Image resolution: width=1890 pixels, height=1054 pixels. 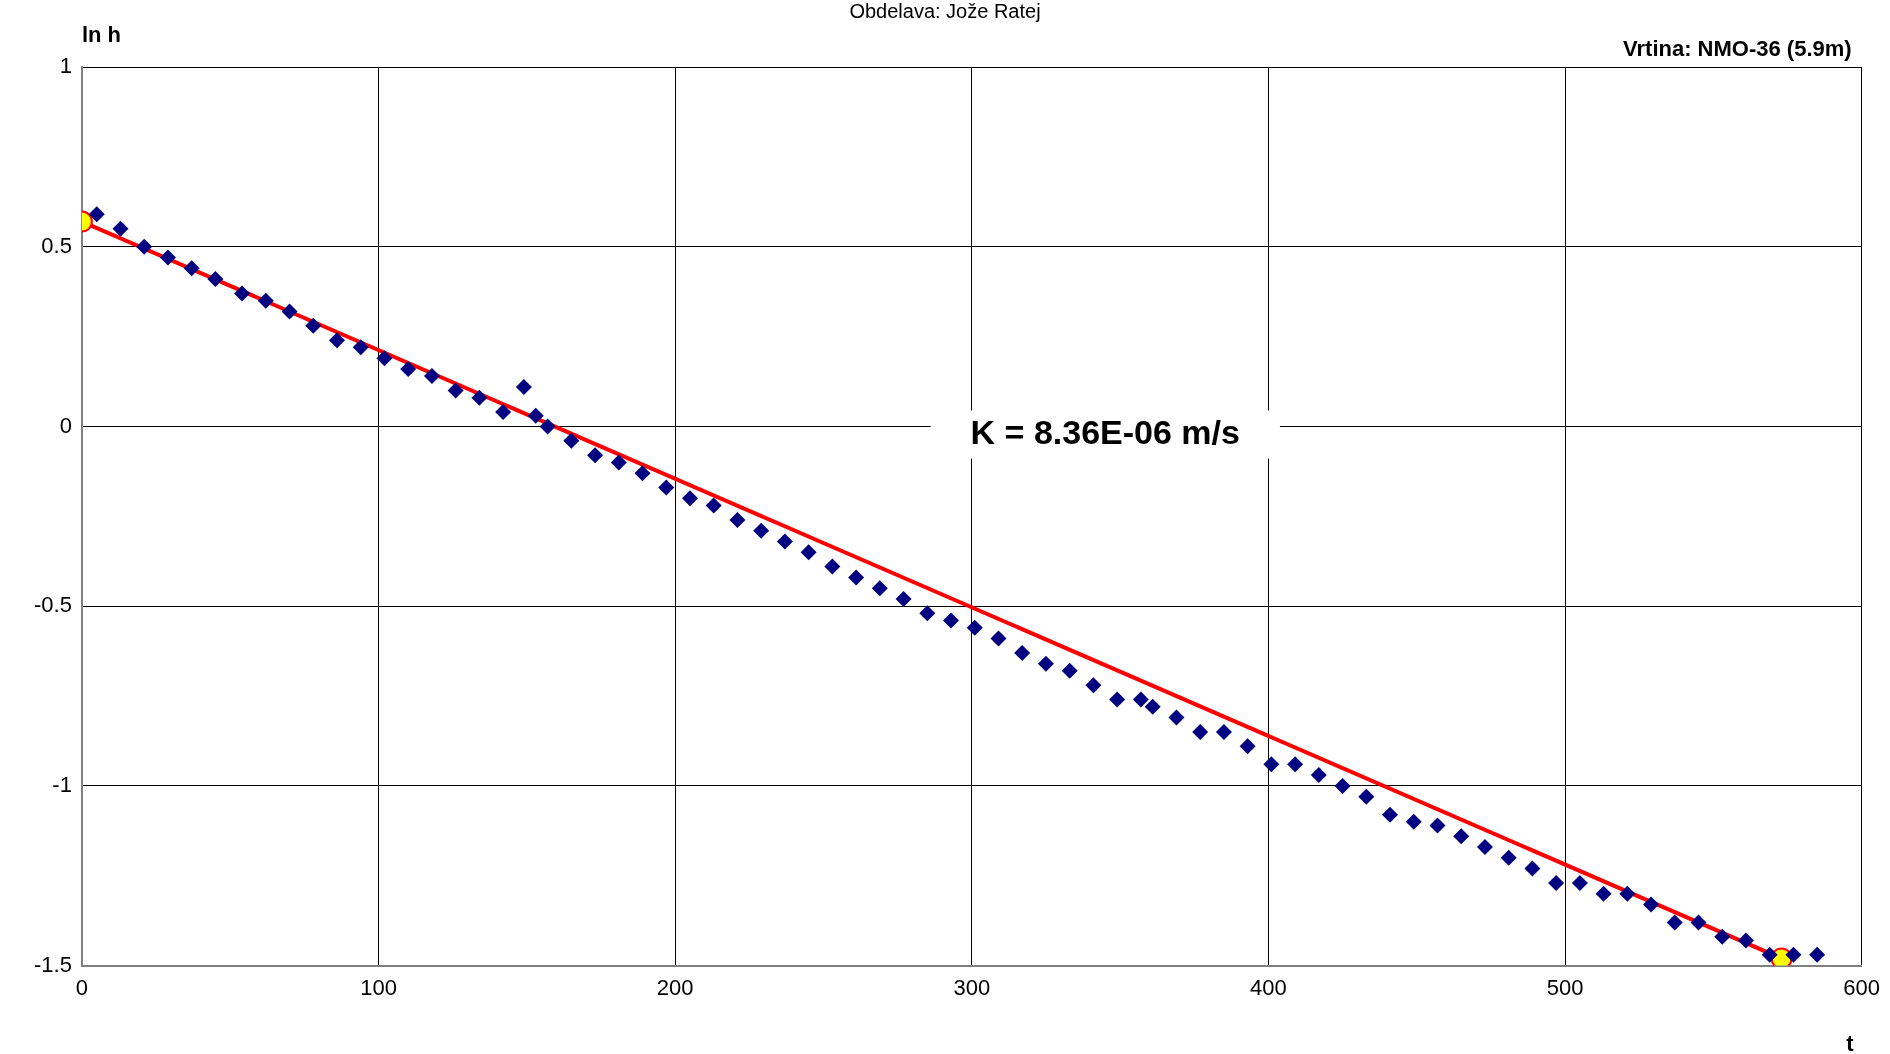 I want to click on x-tick-label: 500, so click(x=1565, y=987).